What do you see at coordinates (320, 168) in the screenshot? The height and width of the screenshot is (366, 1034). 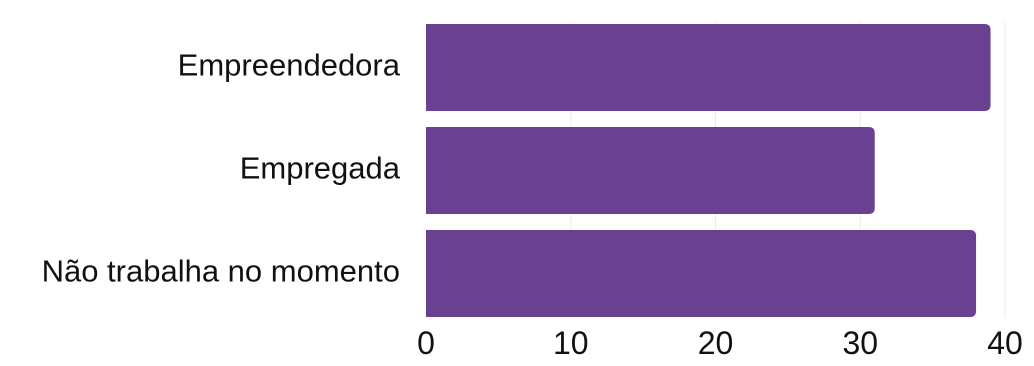 I see `category-label-2: Empregada` at bounding box center [320, 168].